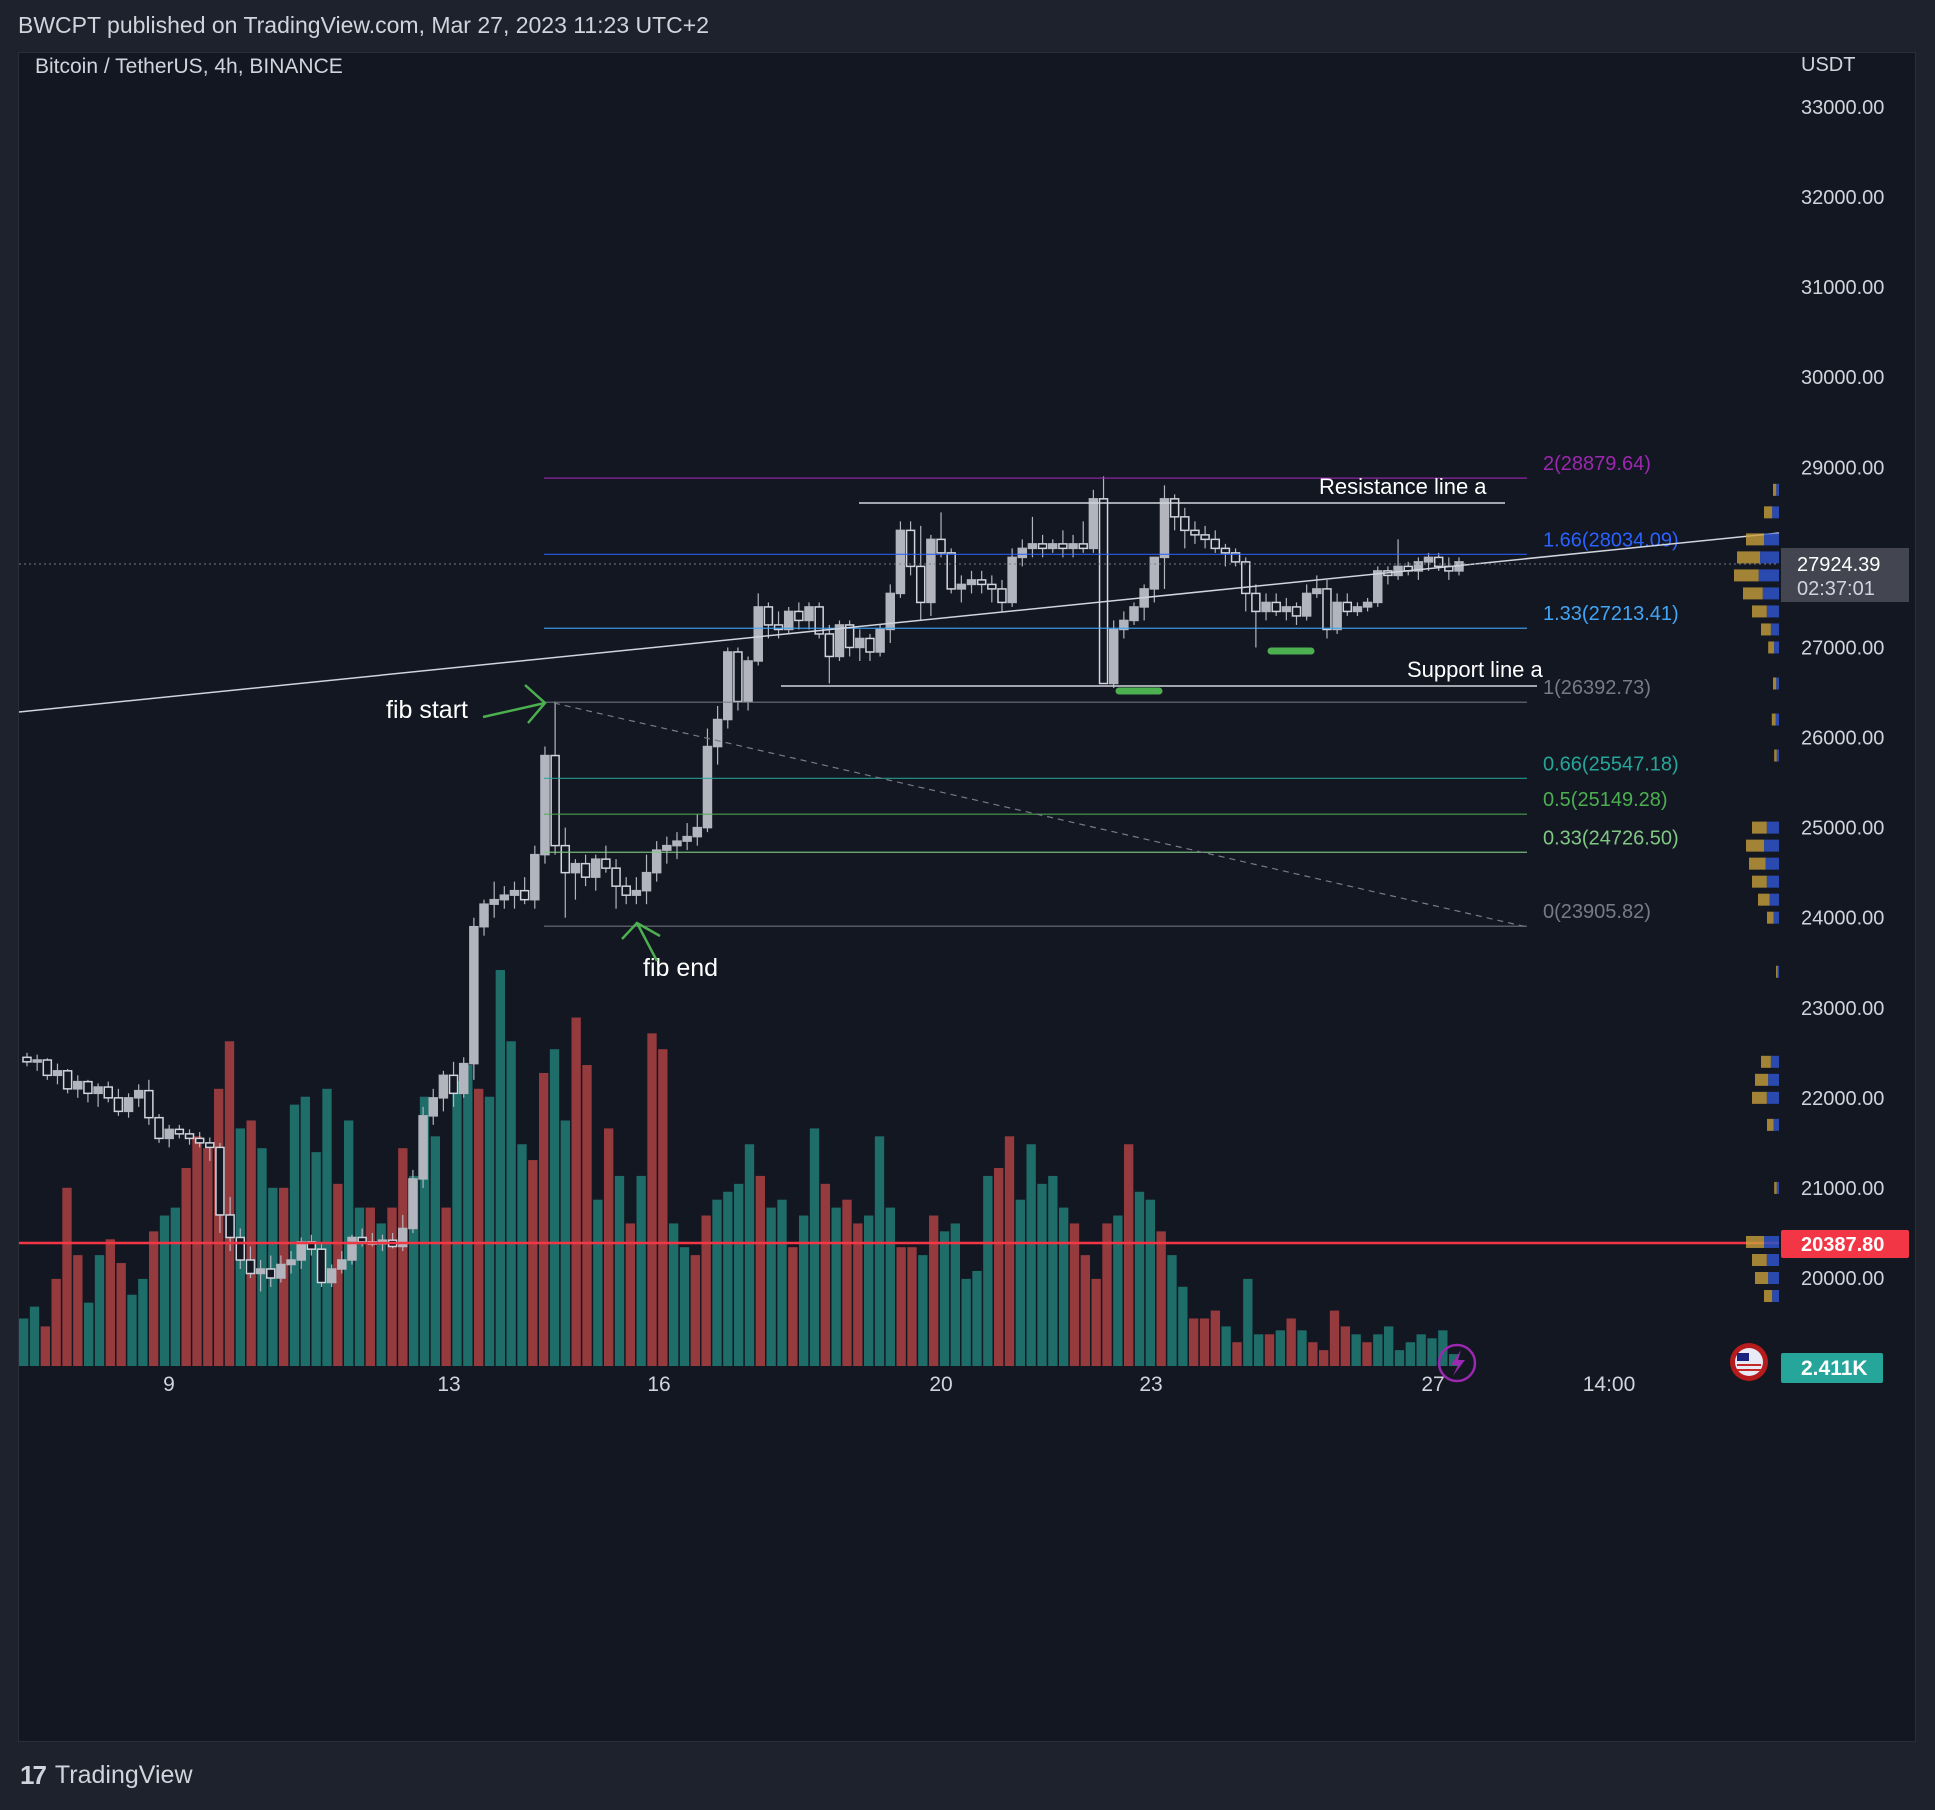 This screenshot has height=1810, width=1935. Describe the element at coordinates (33, 1775) in the screenshot. I see `tradingview-logo-icon: 17` at that location.